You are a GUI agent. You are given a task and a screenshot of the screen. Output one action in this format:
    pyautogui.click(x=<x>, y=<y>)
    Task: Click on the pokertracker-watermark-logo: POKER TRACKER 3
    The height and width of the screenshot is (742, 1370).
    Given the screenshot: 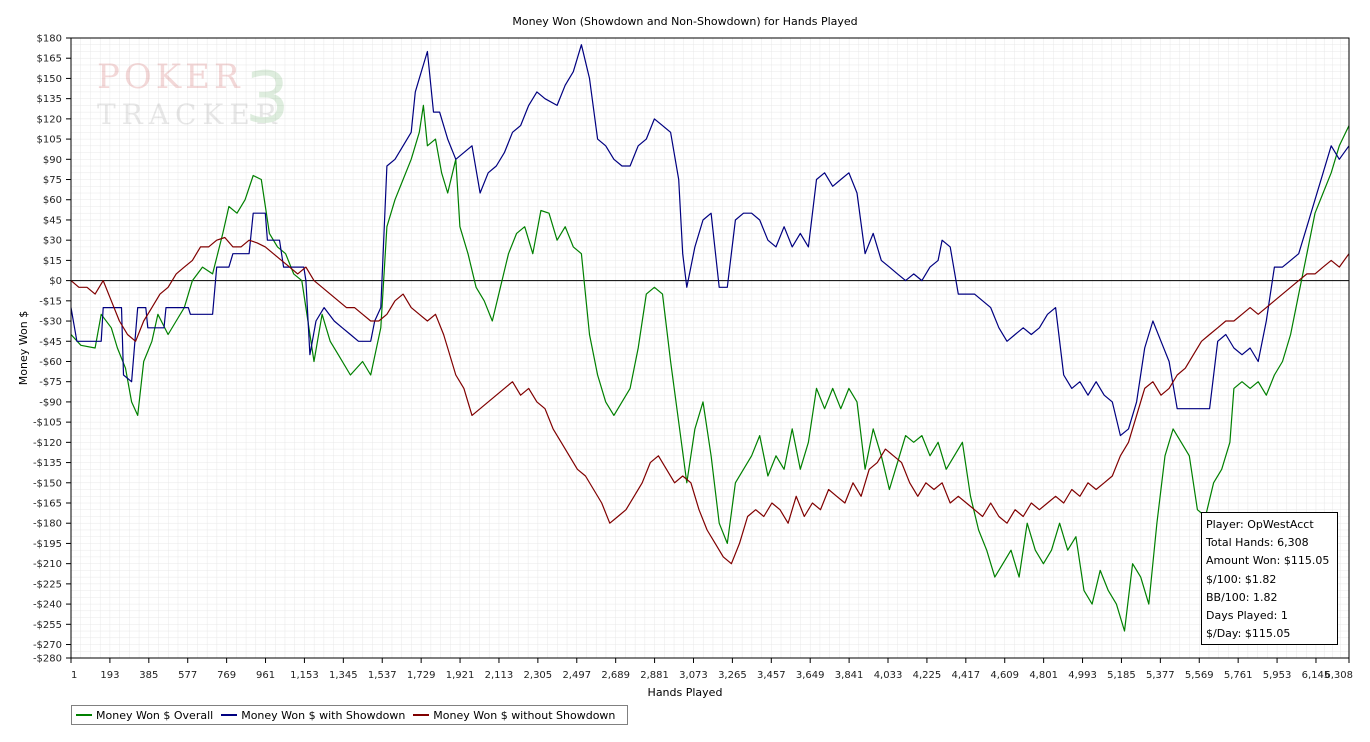 What is the action you would take?
    pyautogui.click(x=193, y=94)
    